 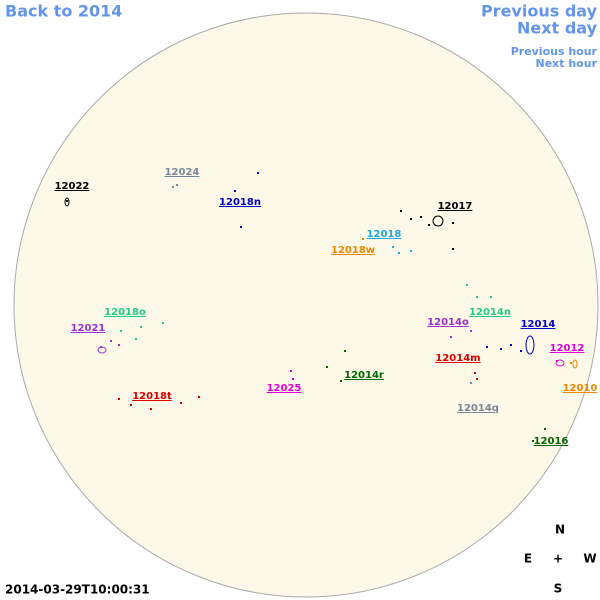 What do you see at coordinates (182, 172) in the screenshot?
I see `region-label: 12024` at bounding box center [182, 172].